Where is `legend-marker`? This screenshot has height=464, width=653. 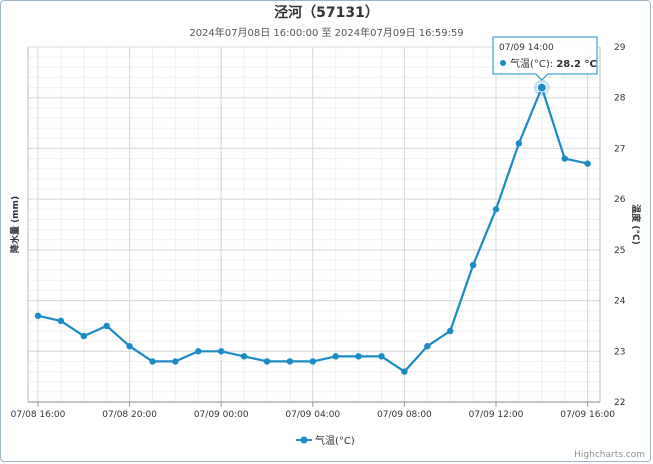 legend-marker is located at coordinates (304, 440).